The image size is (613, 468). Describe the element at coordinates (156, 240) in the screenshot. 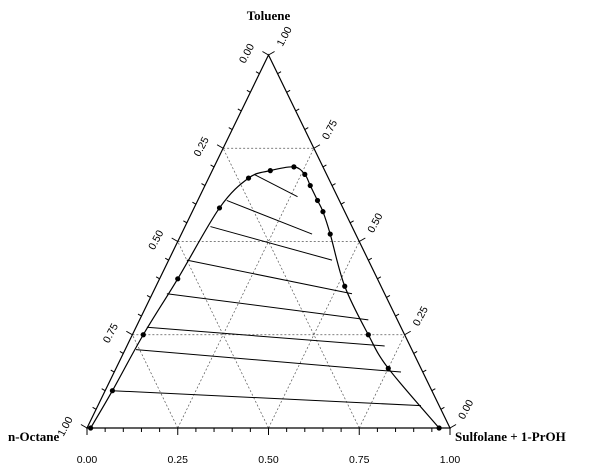

I see `tick-label-left: 0.50` at that location.